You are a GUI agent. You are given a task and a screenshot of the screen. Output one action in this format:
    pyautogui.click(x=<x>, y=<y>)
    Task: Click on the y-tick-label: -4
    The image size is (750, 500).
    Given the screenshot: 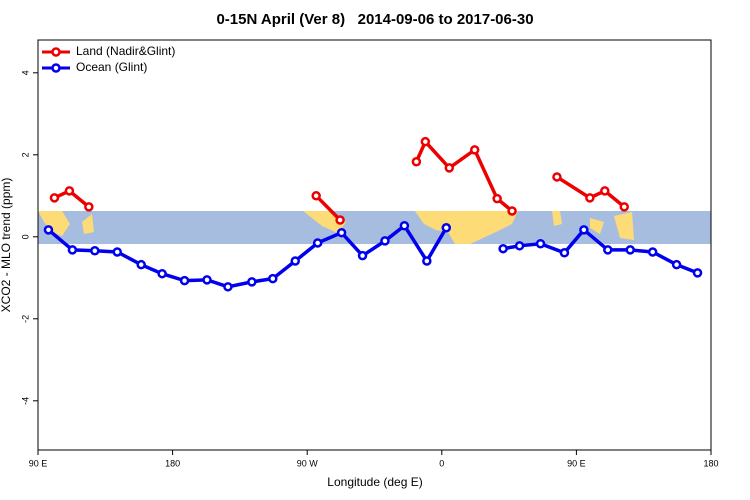 What is the action you would take?
    pyautogui.click(x=25, y=401)
    